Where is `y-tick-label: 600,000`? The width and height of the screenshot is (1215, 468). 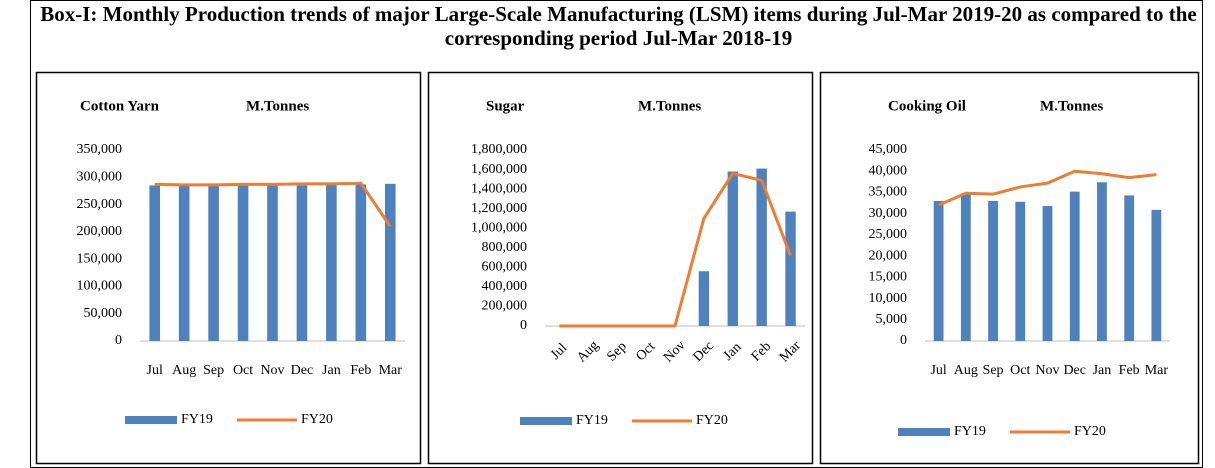
y-tick-label: 600,000 is located at coordinates (505, 267).